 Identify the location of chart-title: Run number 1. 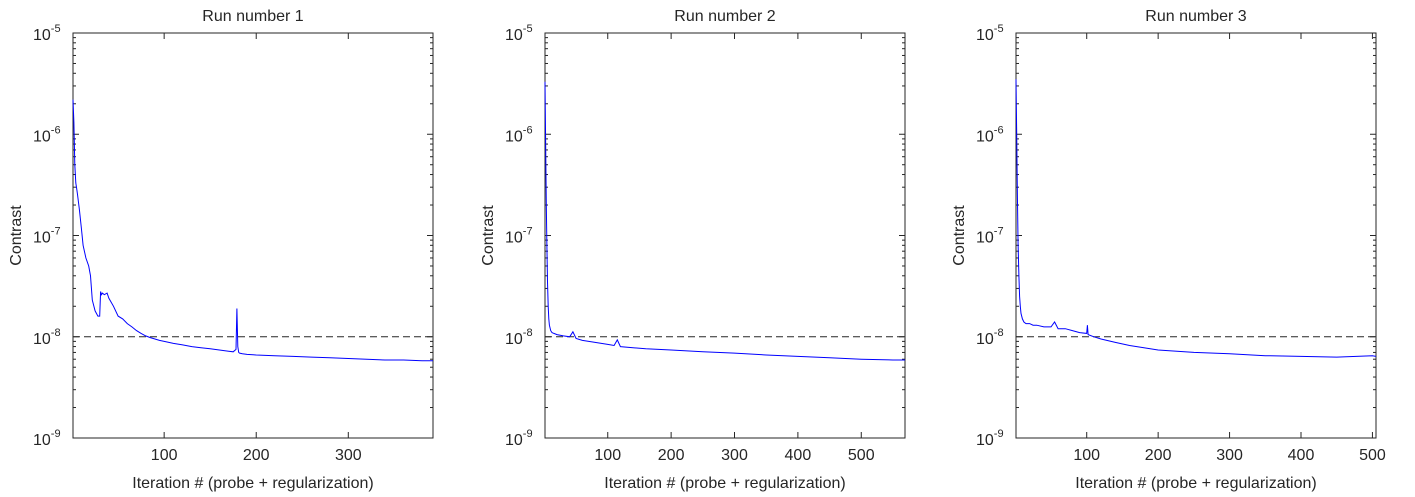
(252, 16).